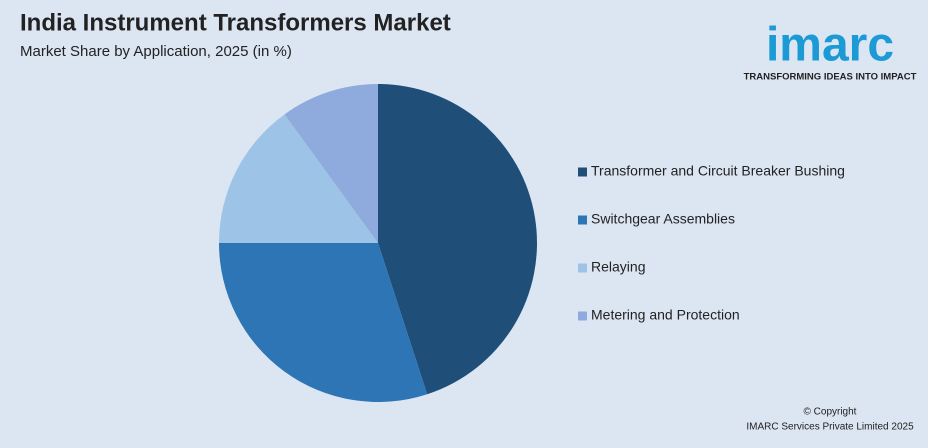 The image size is (928, 448). What do you see at coordinates (830, 77) in the screenshot?
I see `logo-tagline: TRANSFORMING IDEAS INTO IMPACT` at bounding box center [830, 77].